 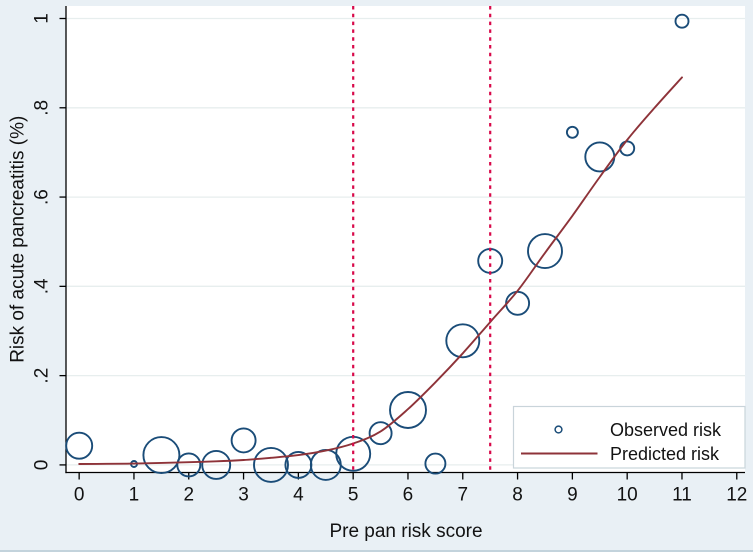 I want to click on y-tick-label: 0, so click(x=42, y=465).